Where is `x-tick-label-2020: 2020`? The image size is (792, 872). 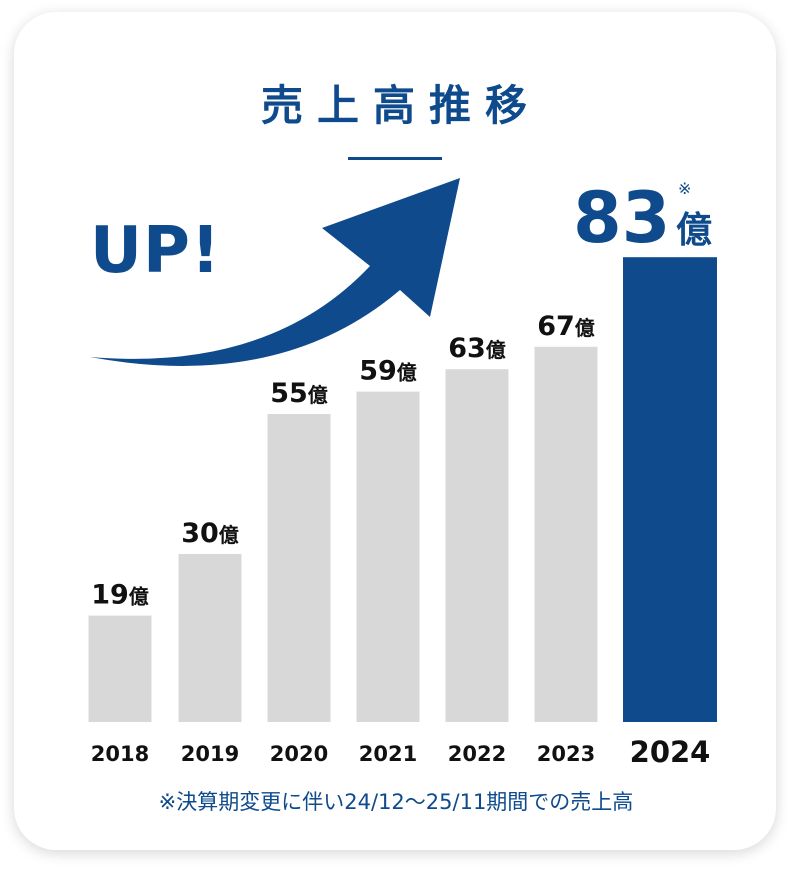 x-tick-label-2020: 2020 is located at coordinates (299, 754).